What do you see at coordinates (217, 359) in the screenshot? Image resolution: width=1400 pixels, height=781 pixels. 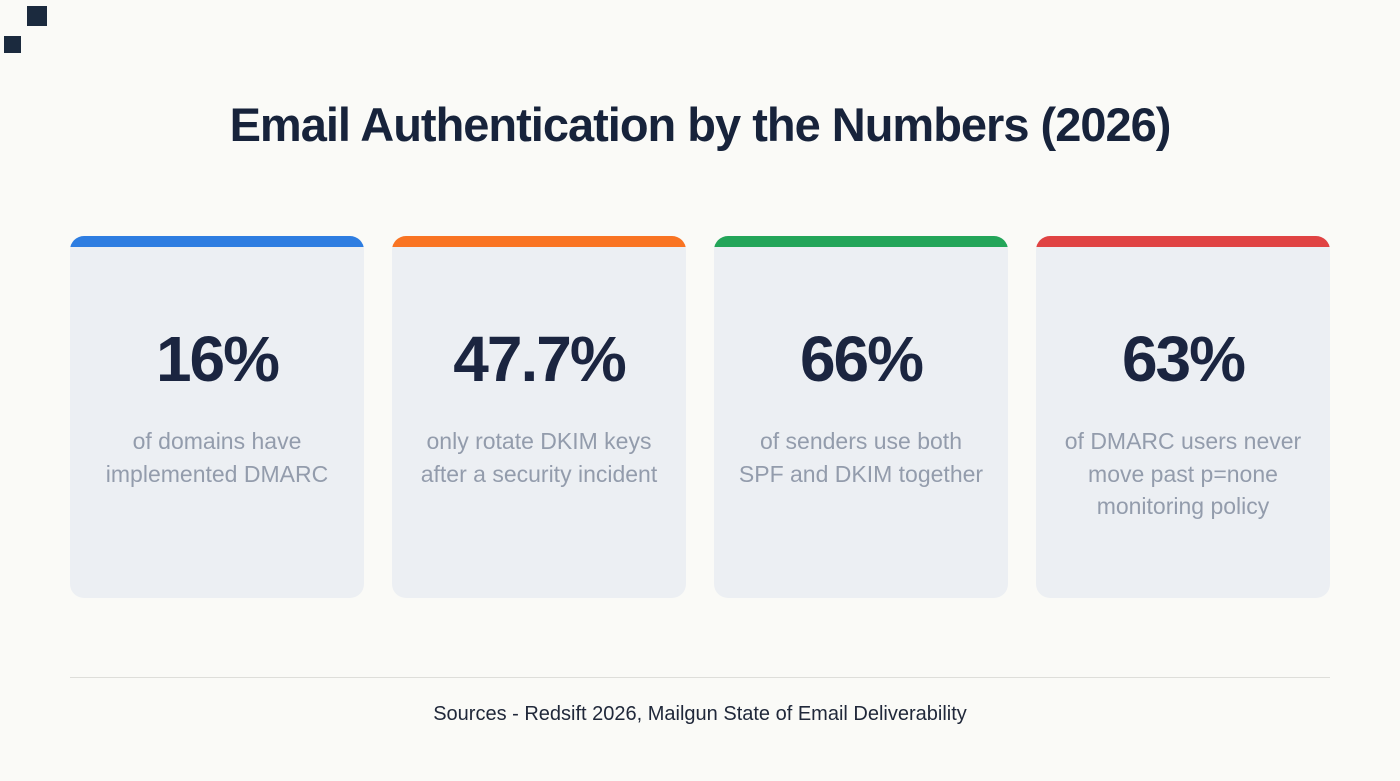 I see `stat-value: 16%` at bounding box center [217, 359].